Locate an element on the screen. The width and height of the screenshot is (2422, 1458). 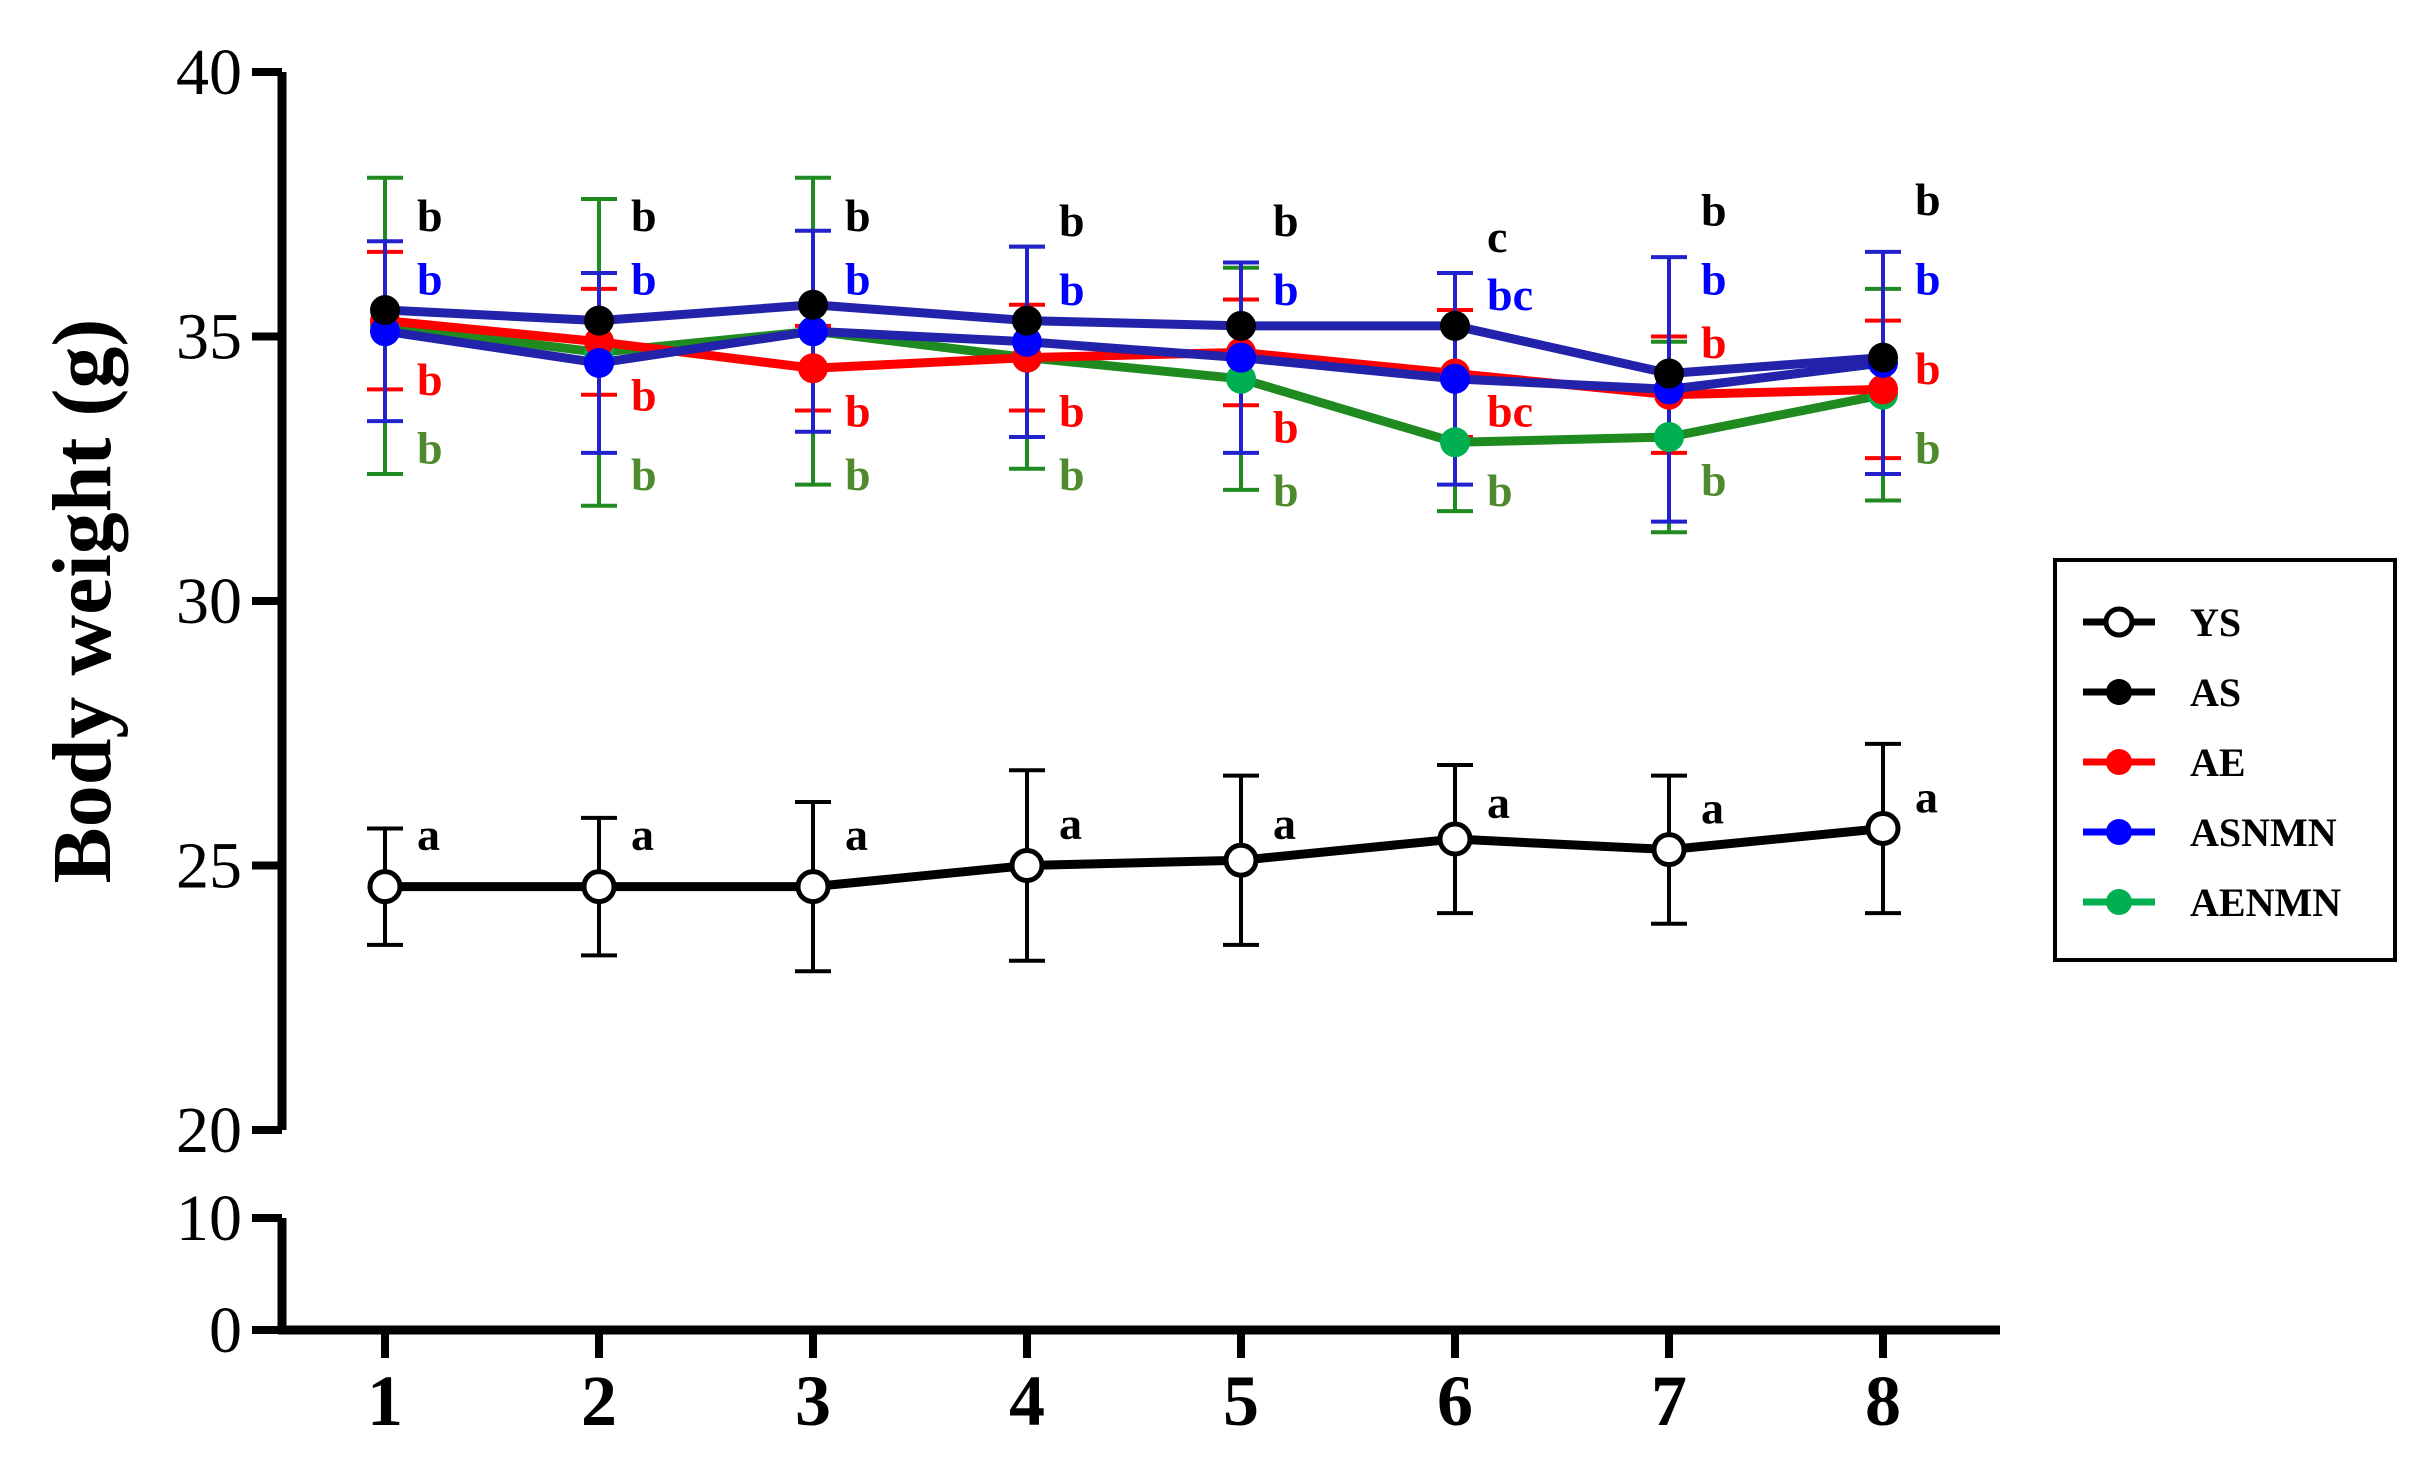
y-tick-label: 20 is located at coordinates (209, 1130).